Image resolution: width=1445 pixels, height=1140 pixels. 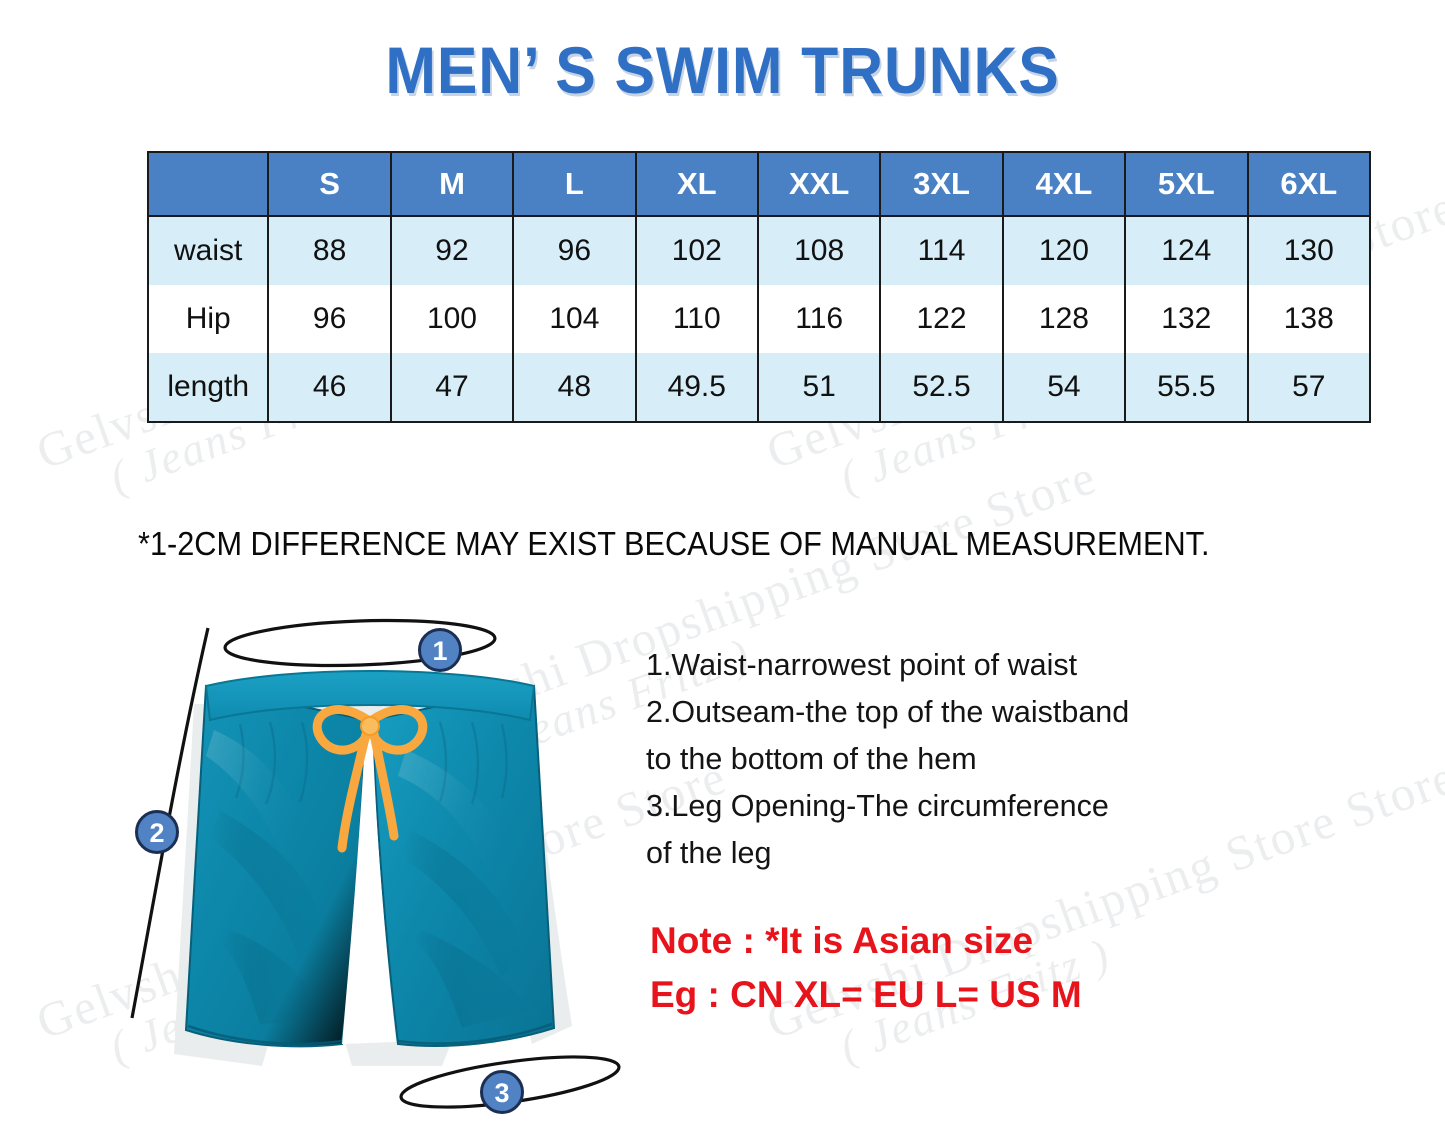 What do you see at coordinates (1309, 184) in the screenshot?
I see `size-header-6xl: 6XL` at bounding box center [1309, 184].